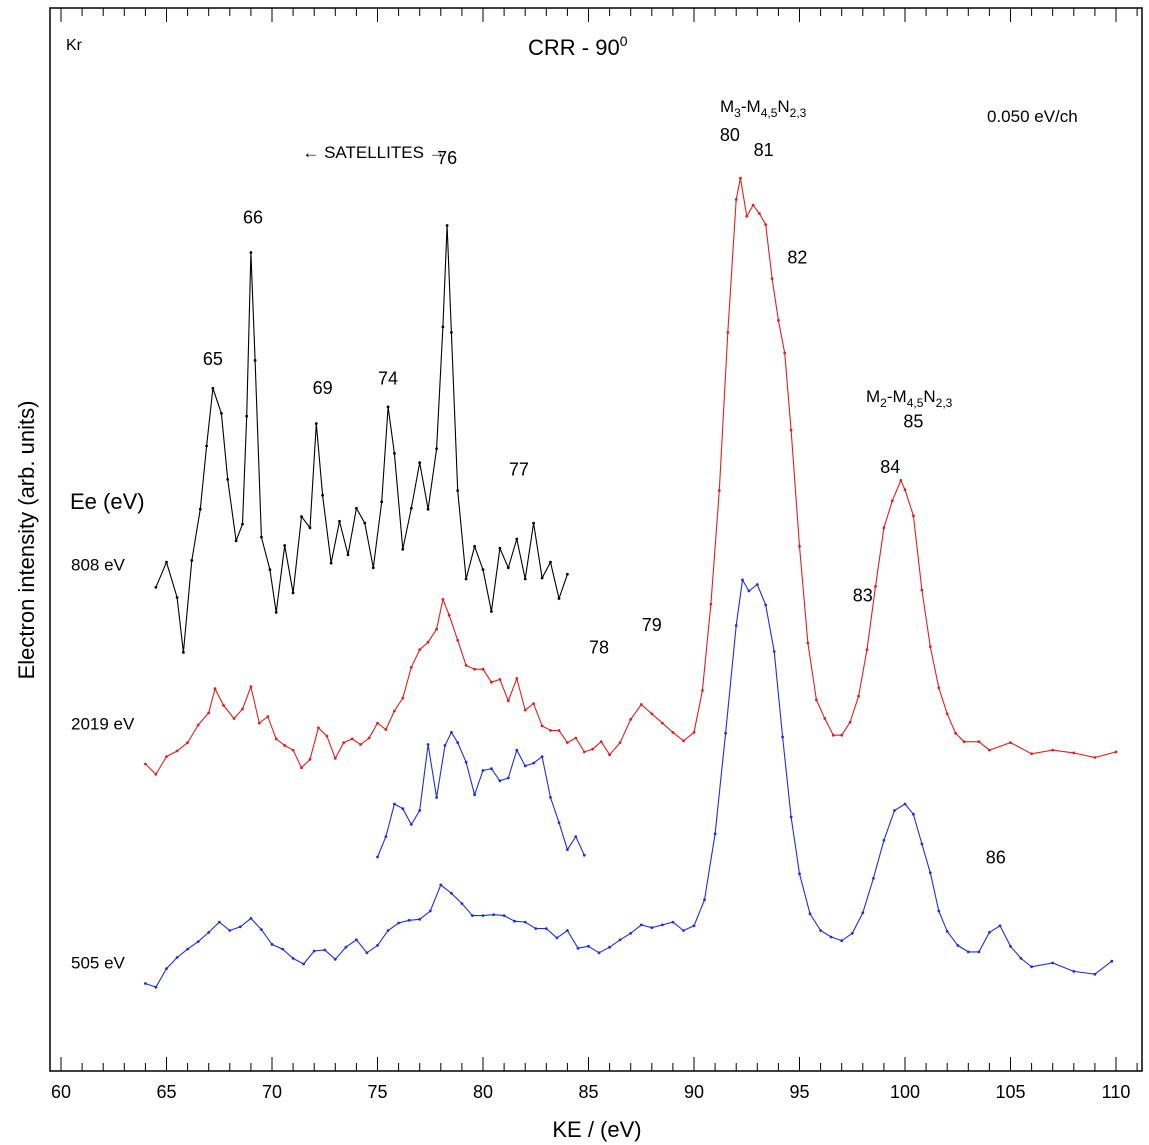 Image resolution: width=1149 pixels, height=1145 pixels. Describe the element at coordinates (74, 45) in the screenshot. I see `element-label: Kr` at that location.